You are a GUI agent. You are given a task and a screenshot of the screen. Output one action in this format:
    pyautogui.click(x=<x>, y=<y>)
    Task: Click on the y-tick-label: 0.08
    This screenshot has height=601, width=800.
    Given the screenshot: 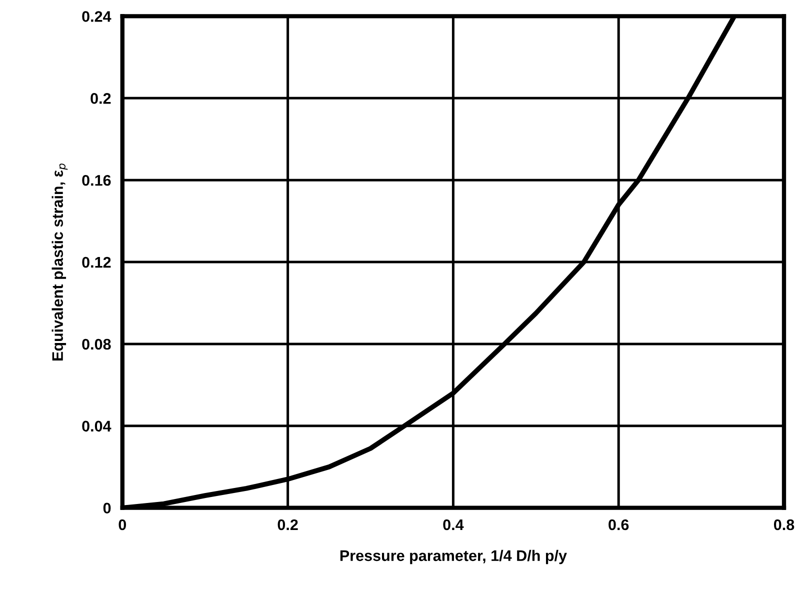 What is the action you would take?
    pyautogui.click(x=96, y=344)
    